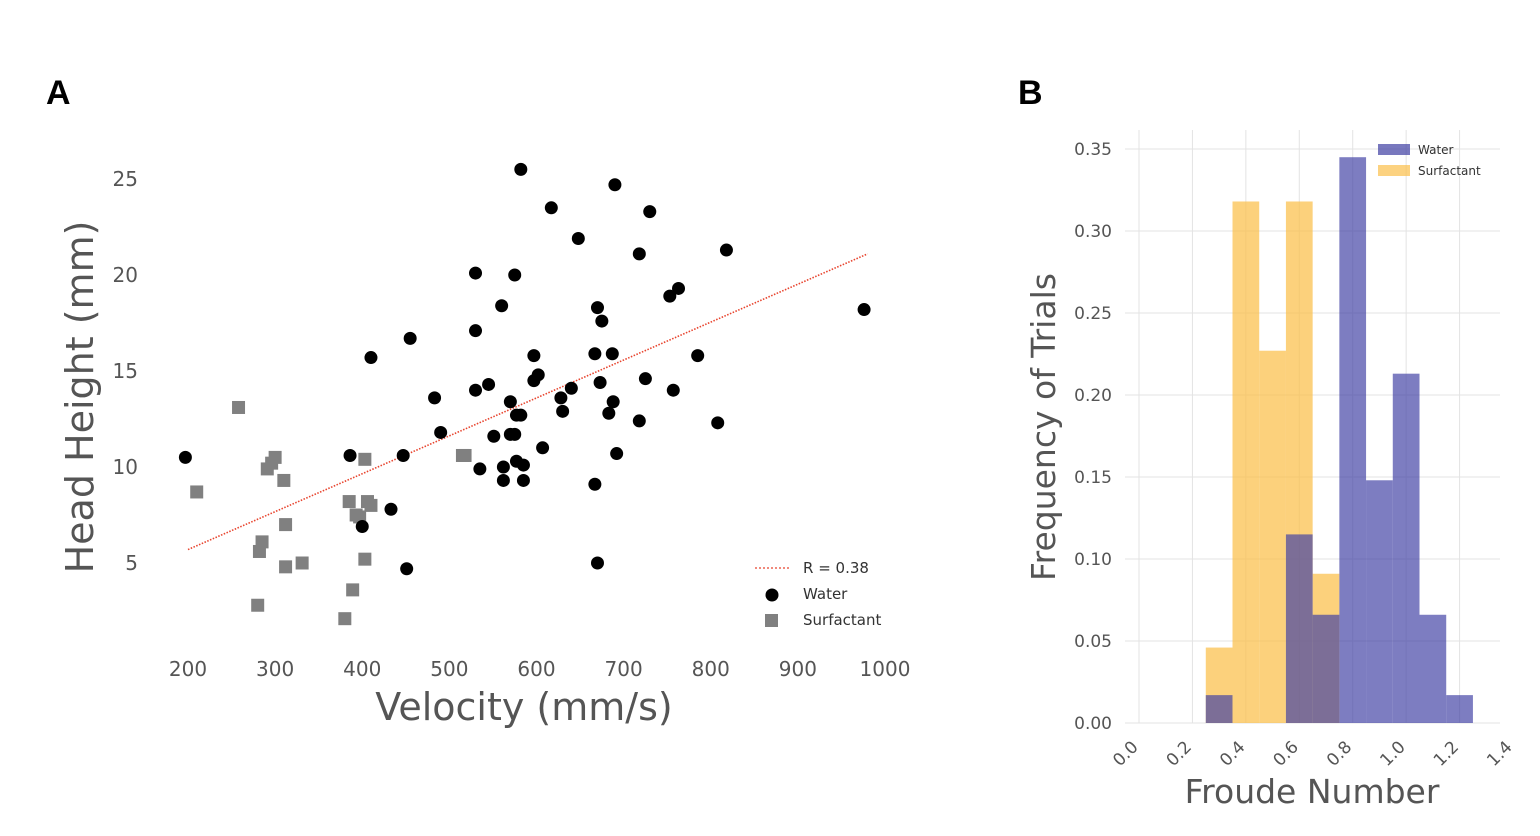 Image resolution: width=1540 pixels, height=836 pixels. I want to click on y-tick-labels: 0.00 0.05 0.10 0.15 0.20 0.25 0.30 0.35, so click(1093, 437).